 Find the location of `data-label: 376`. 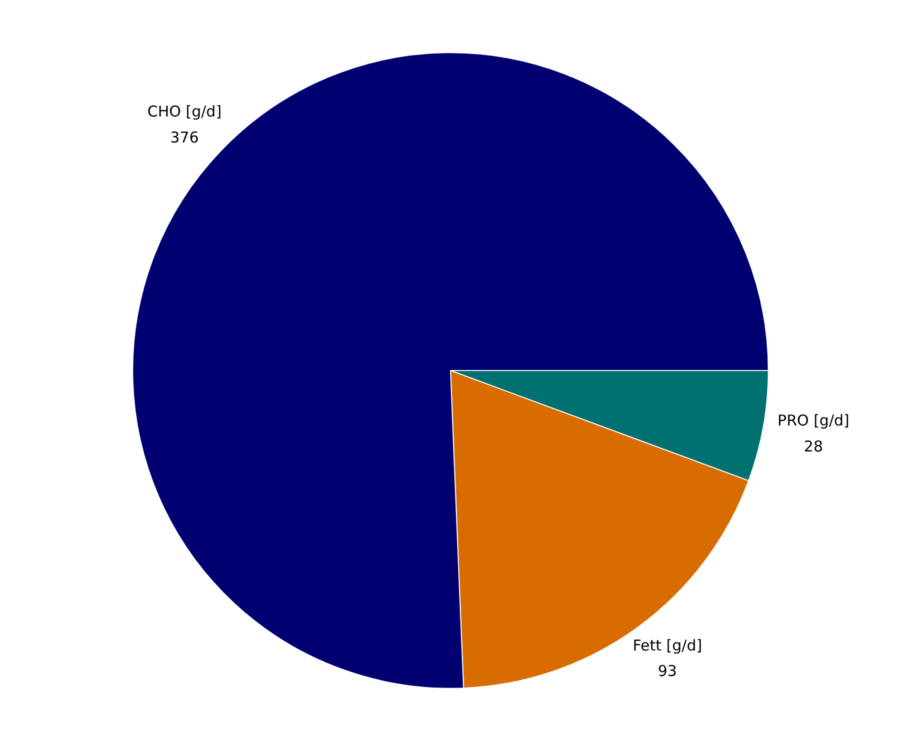

data-label: 376 is located at coordinates (184, 137).